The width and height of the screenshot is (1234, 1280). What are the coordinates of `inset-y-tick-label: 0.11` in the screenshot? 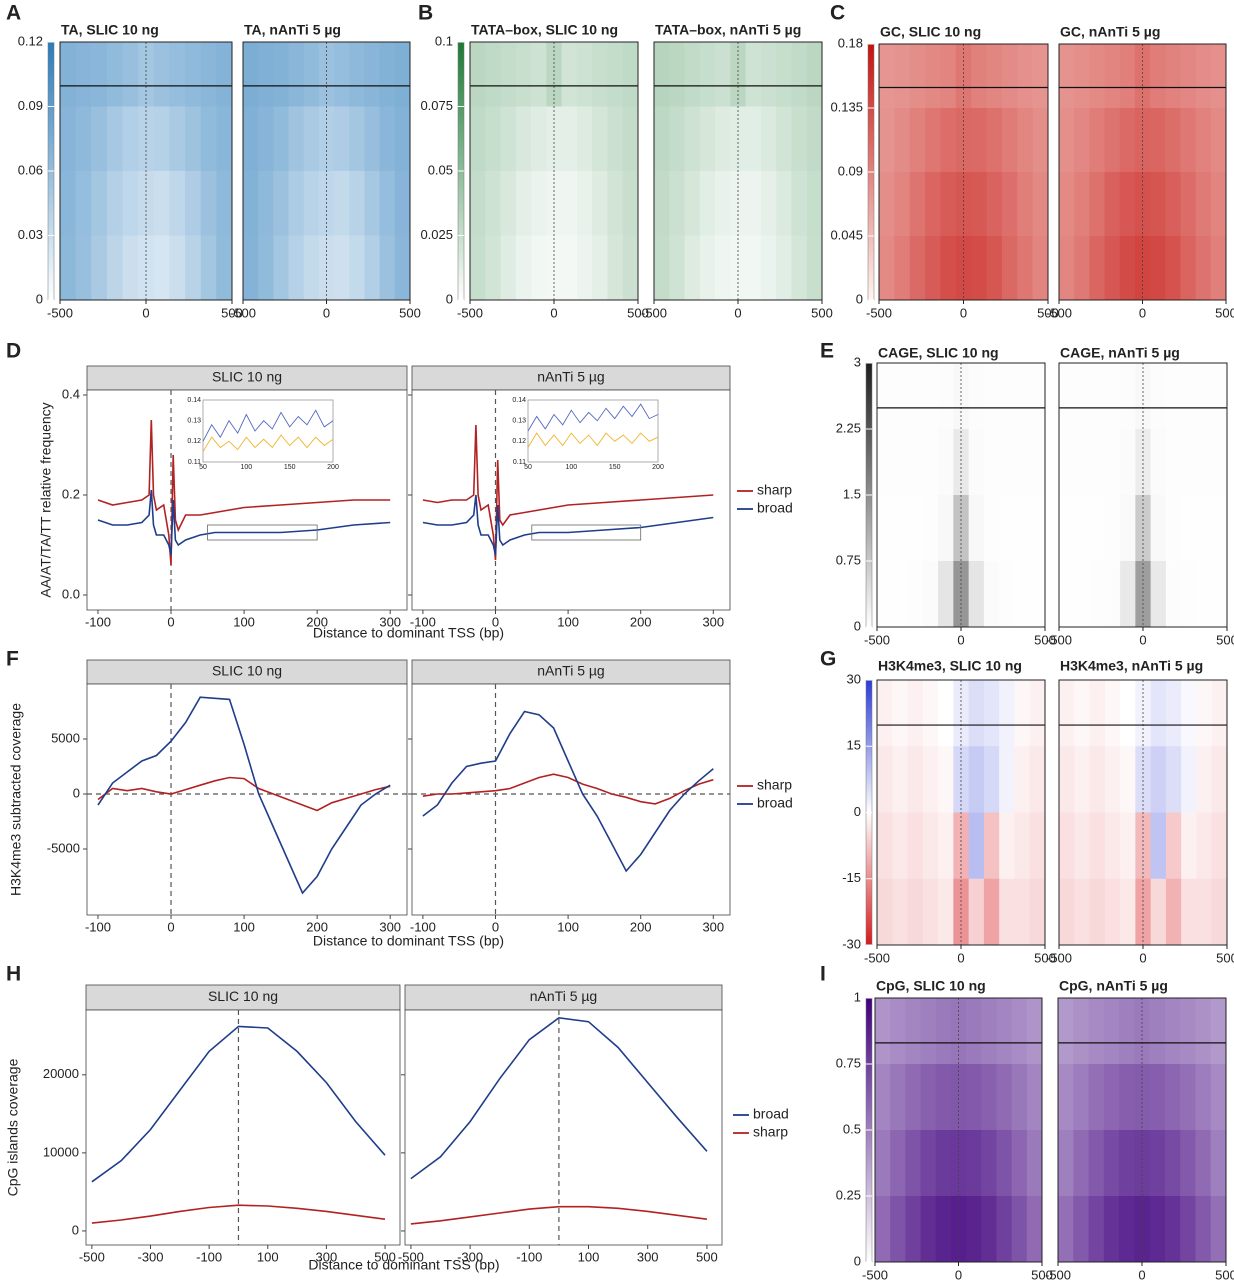 It's located at (194, 462).